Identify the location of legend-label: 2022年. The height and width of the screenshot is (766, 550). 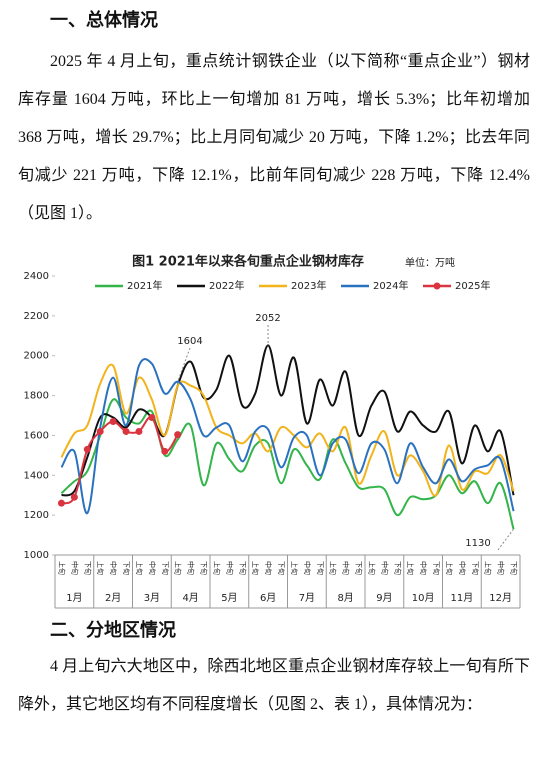
(226, 285).